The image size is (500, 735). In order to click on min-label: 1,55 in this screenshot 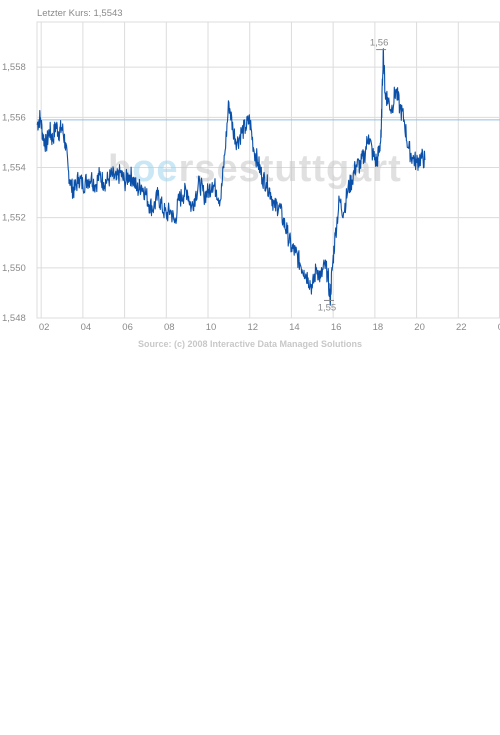, I will do `click(327, 307)`.